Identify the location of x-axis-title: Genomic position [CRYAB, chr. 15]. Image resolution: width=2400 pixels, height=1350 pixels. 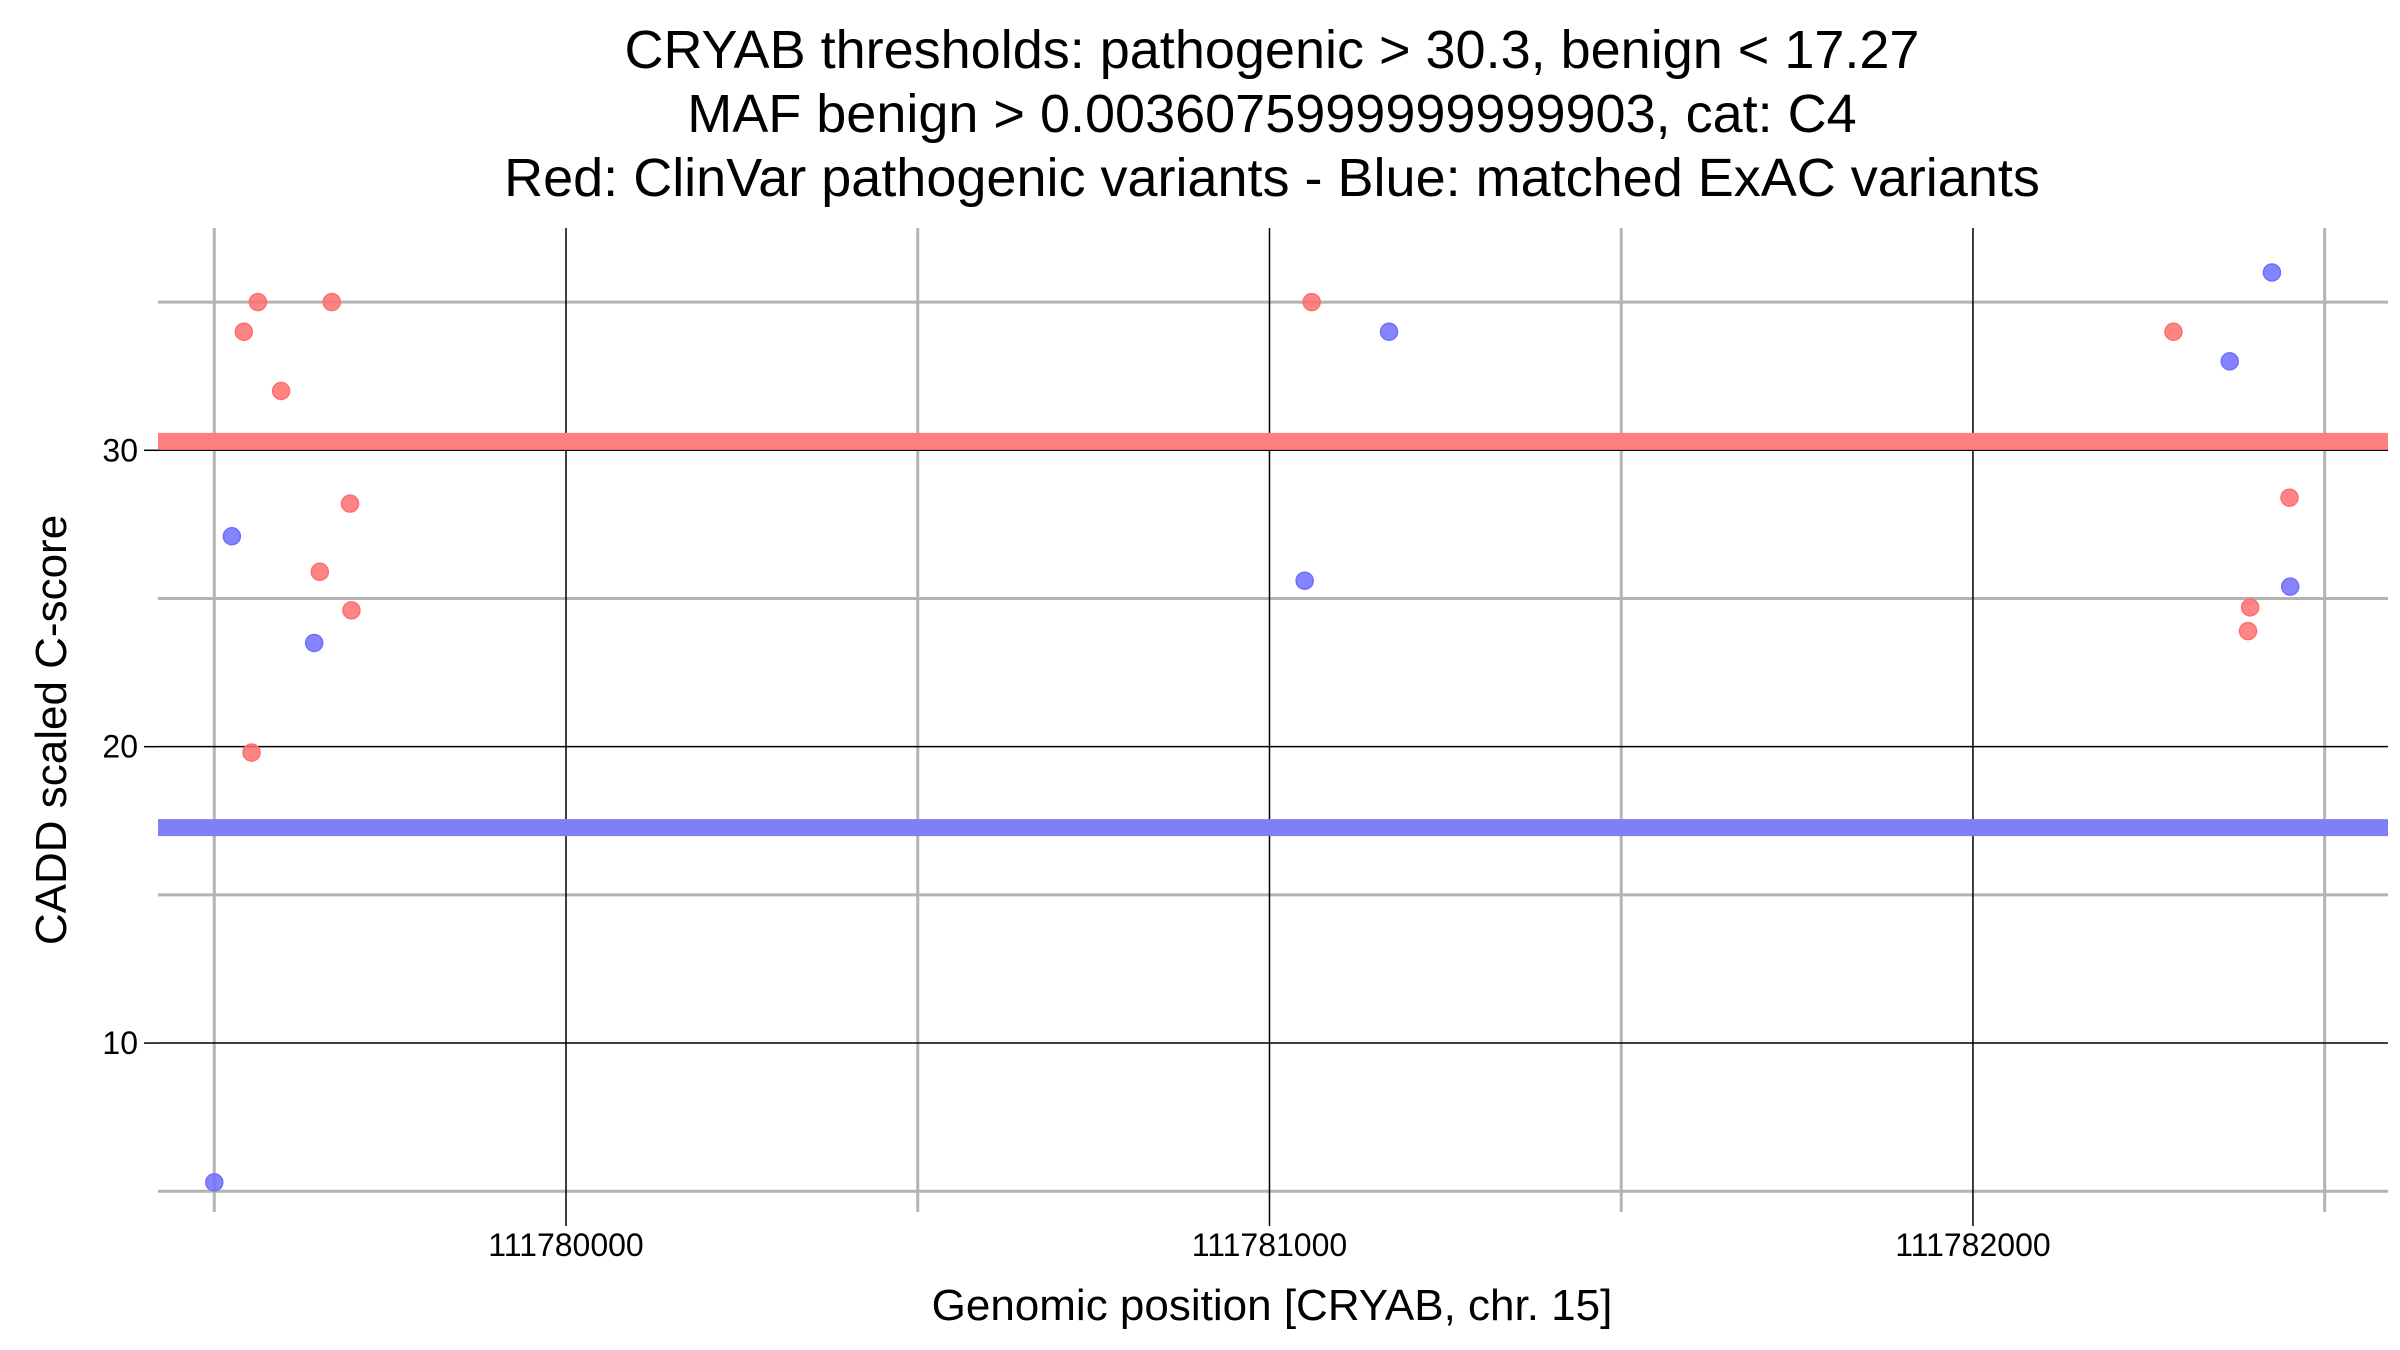
(1272, 1305).